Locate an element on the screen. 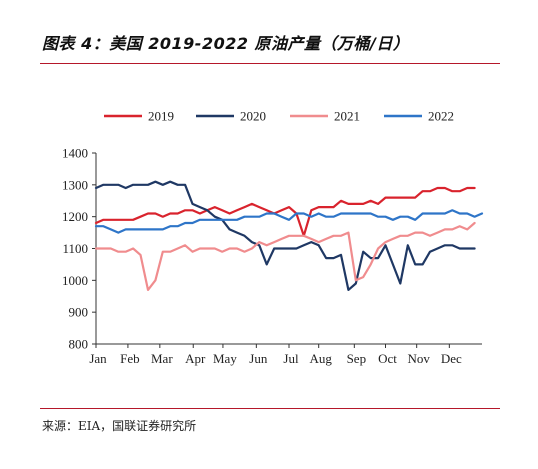 This screenshot has width=538, height=469. x-tick-label: Jul is located at coordinates (291, 358).